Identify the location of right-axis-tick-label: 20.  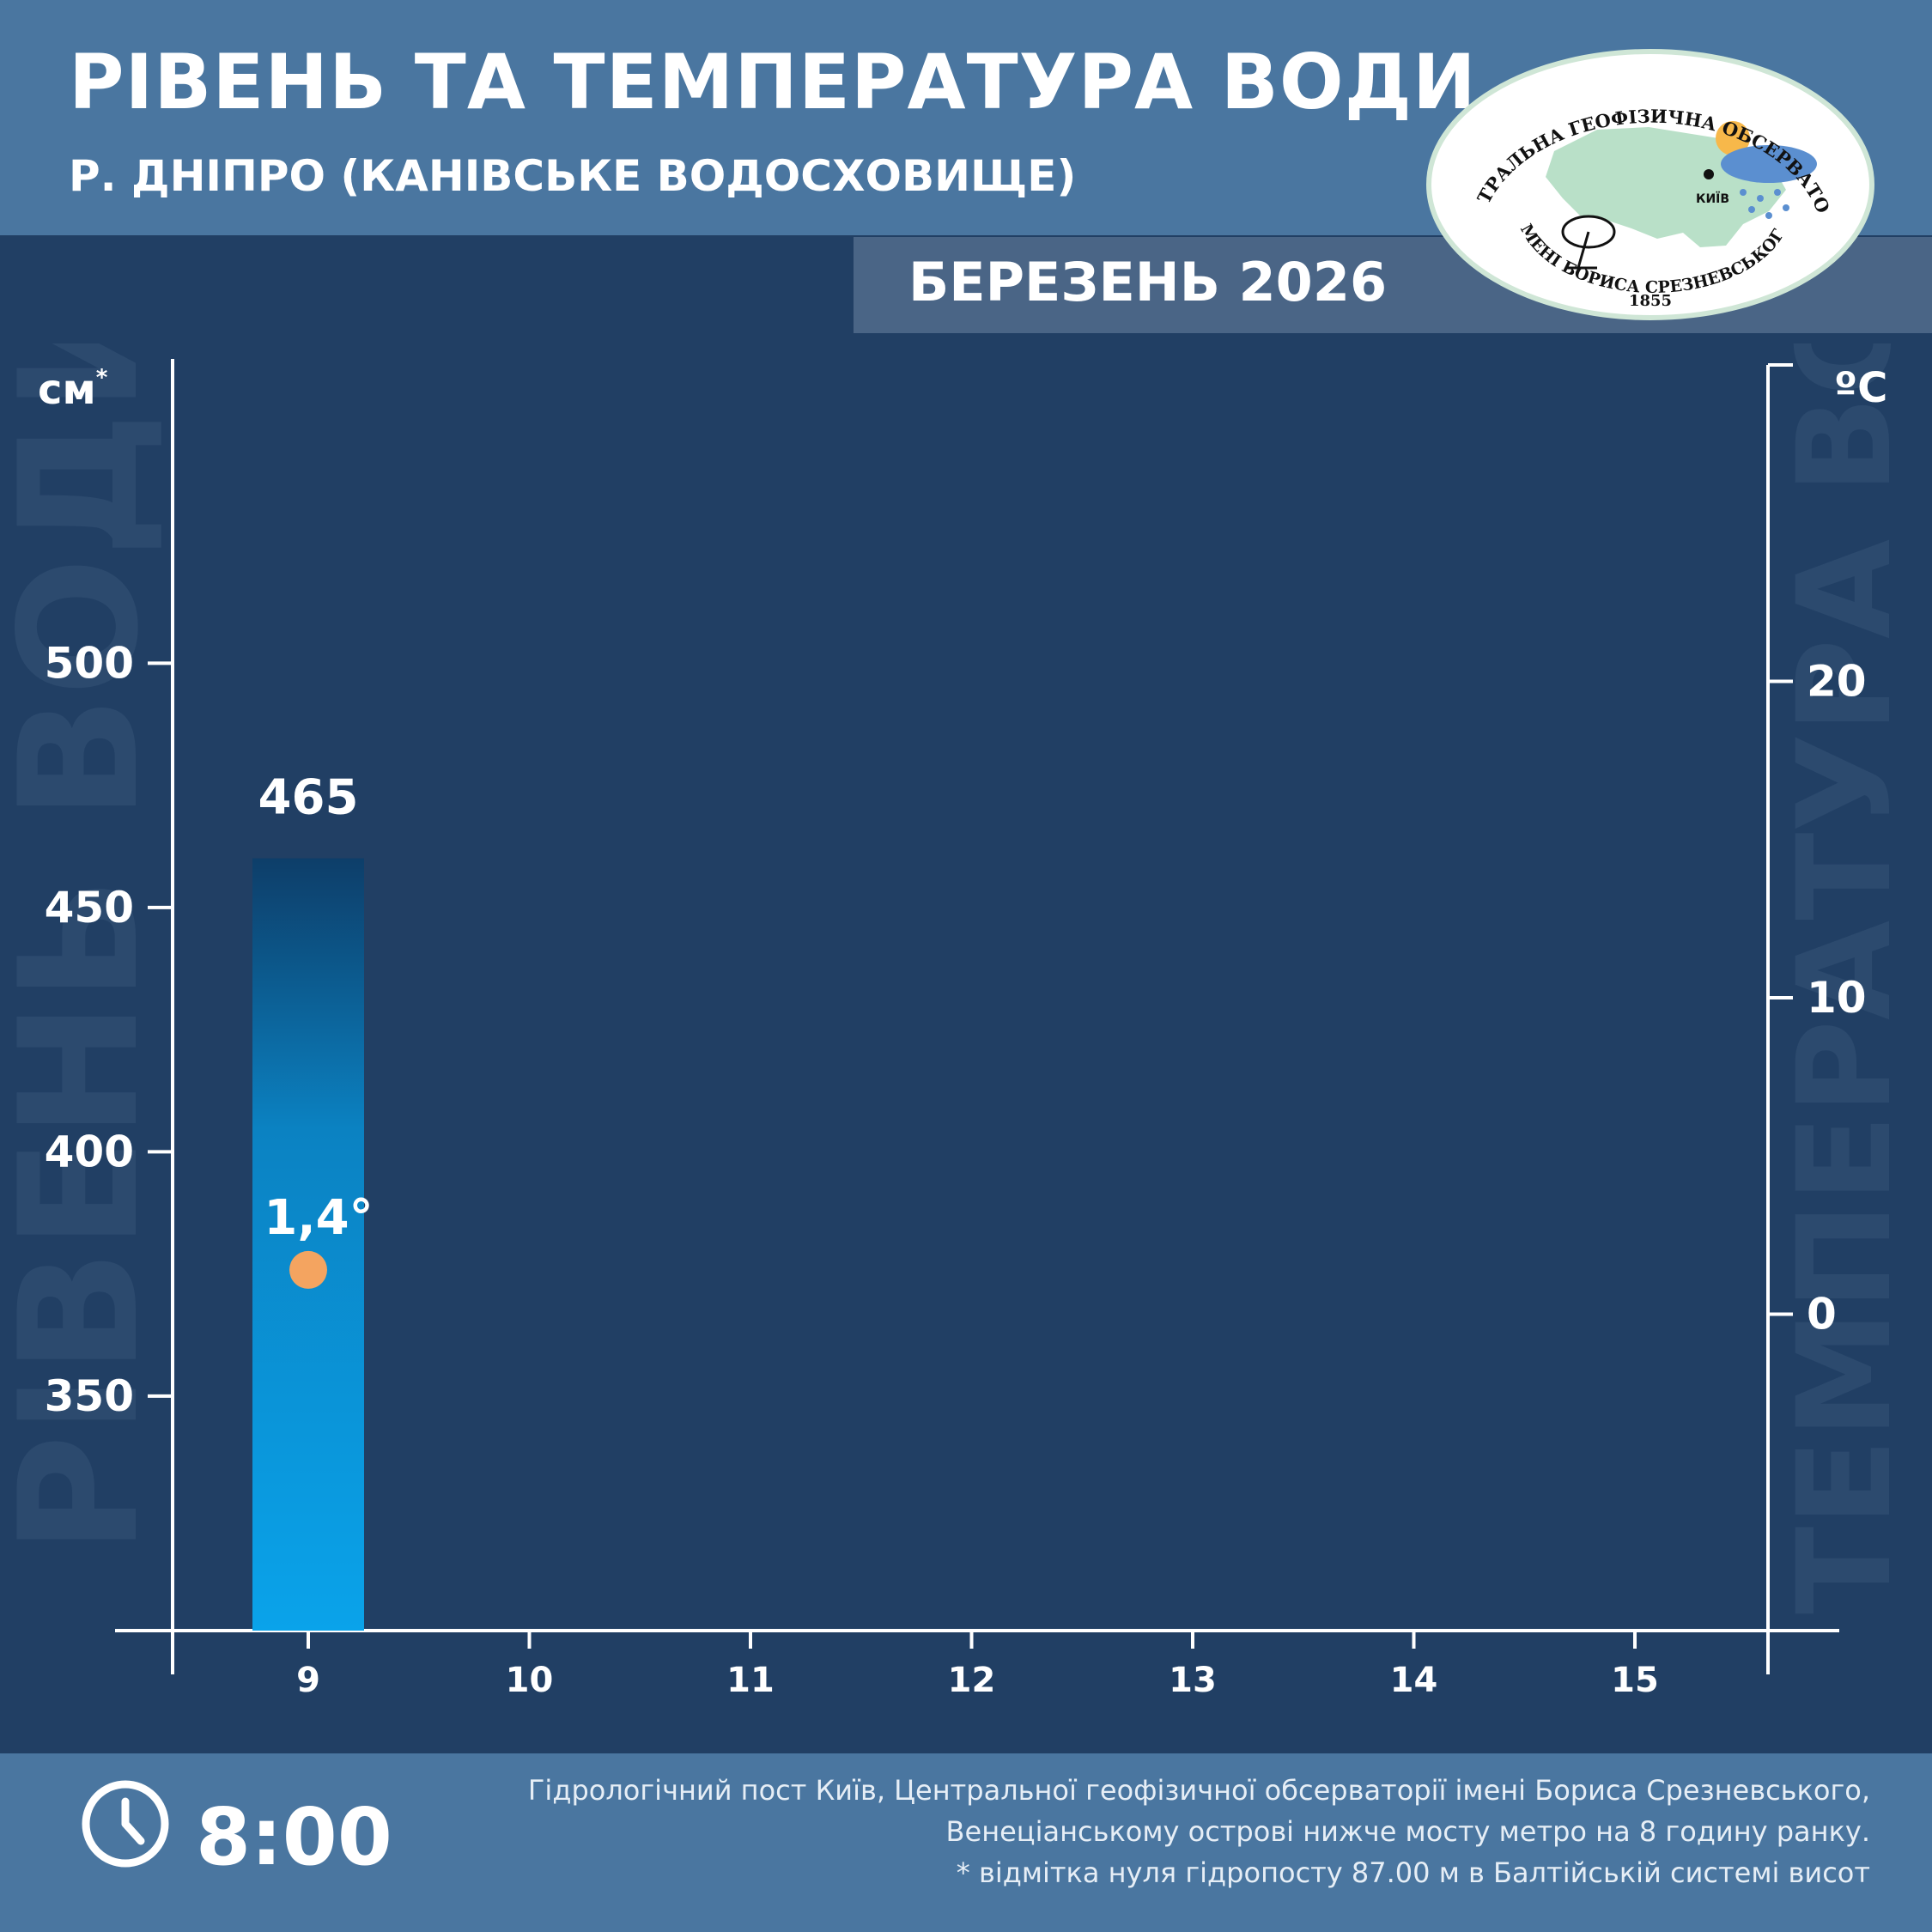
(1837, 682).